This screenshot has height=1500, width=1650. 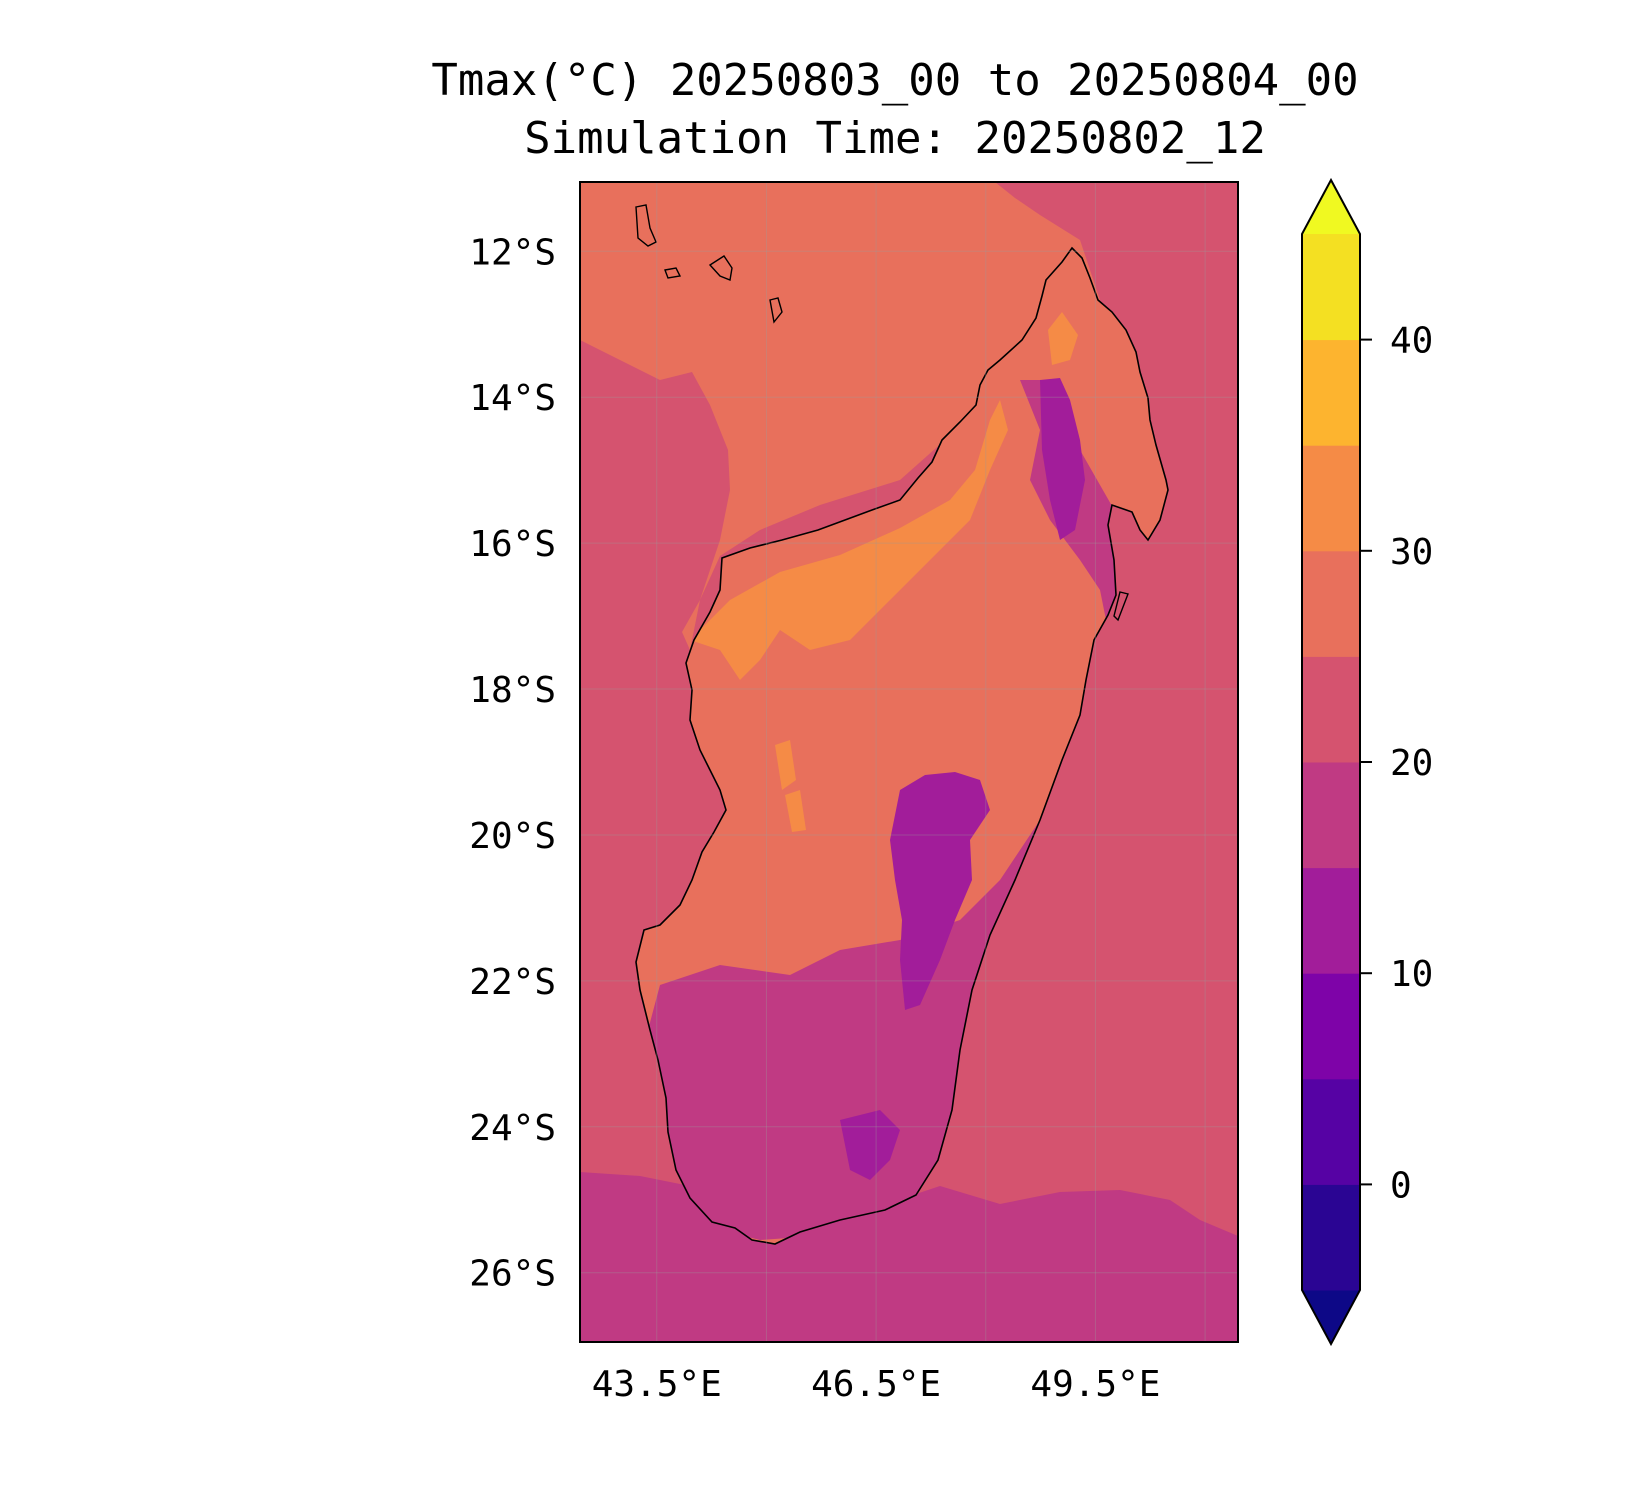 What do you see at coordinates (512, 1128) in the screenshot?
I see `lat-tick-label: 24°S` at bounding box center [512, 1128].